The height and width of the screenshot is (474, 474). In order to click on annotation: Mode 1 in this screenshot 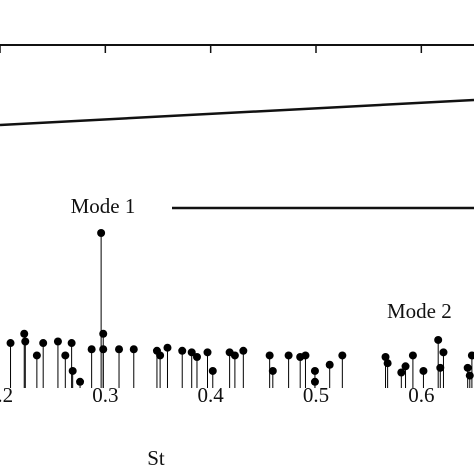, I will do `click(103, 206)`.